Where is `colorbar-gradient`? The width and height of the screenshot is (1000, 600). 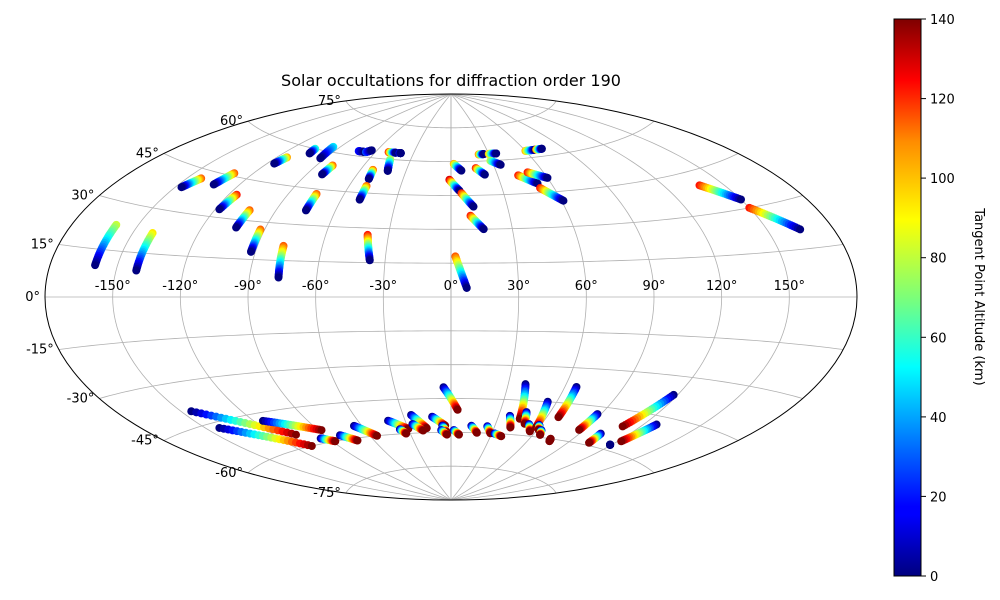
colorbar-gradient is located at coordinates (907, 297).